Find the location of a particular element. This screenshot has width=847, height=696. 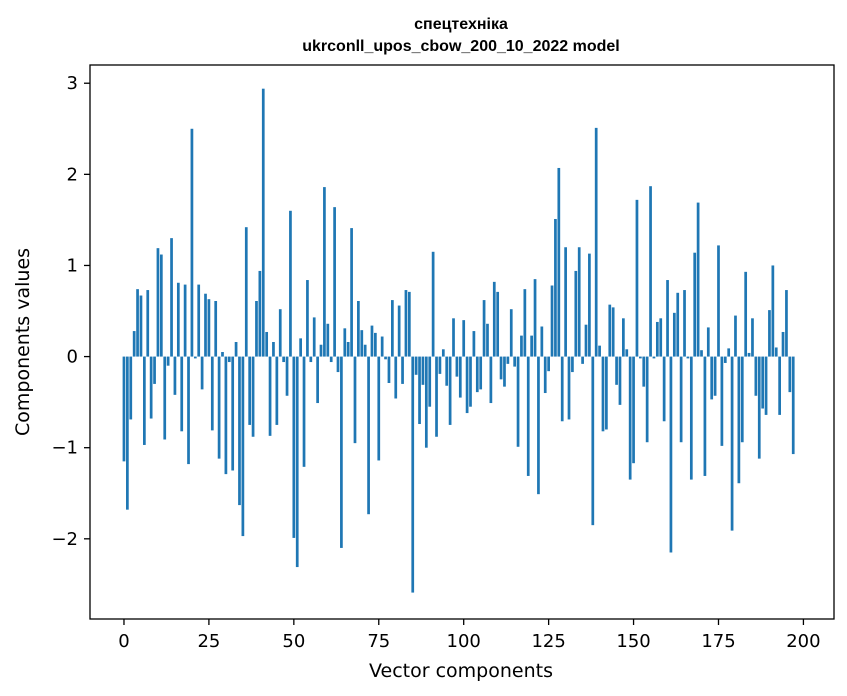

y-tick-label: 2 is located at coordinates (72, 174).